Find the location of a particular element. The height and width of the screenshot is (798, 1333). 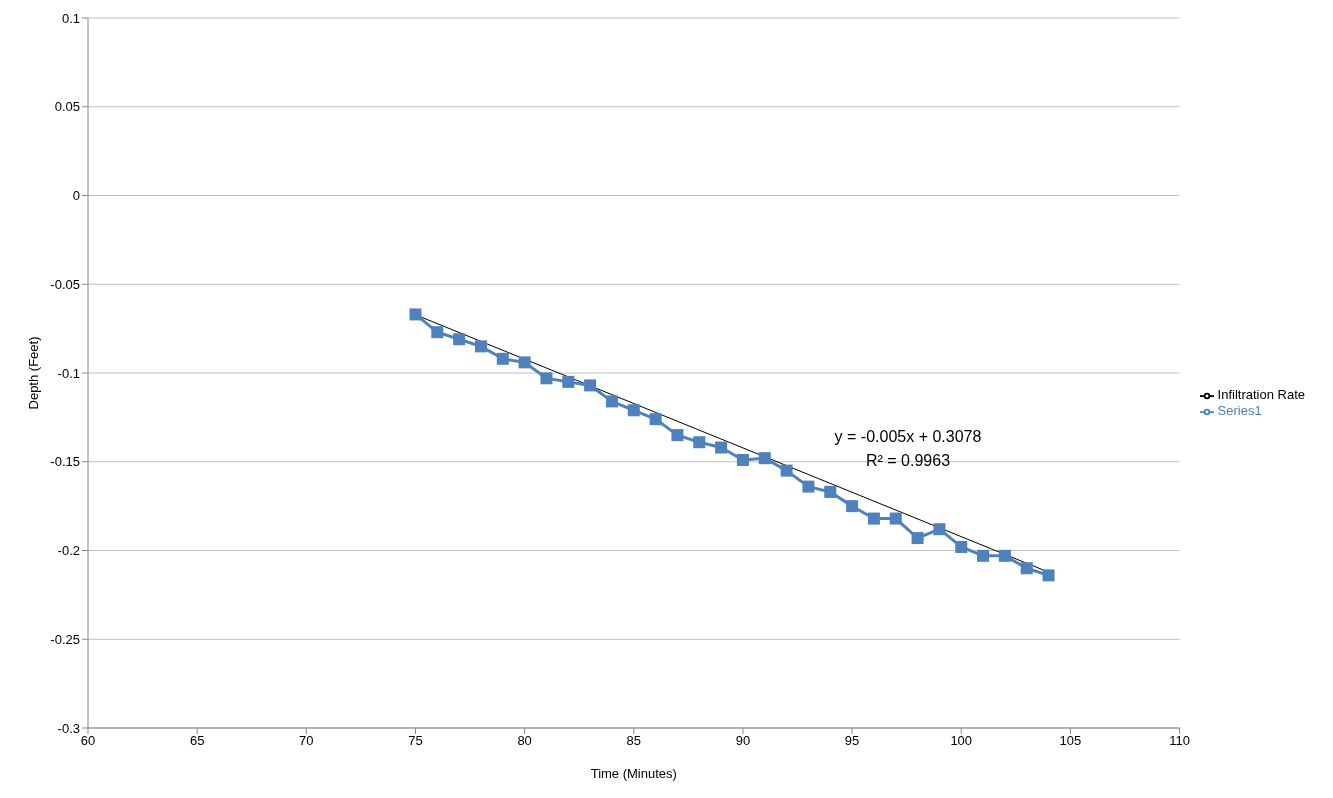

x-tick-label: 105 is located at coordinates (1070, 741).